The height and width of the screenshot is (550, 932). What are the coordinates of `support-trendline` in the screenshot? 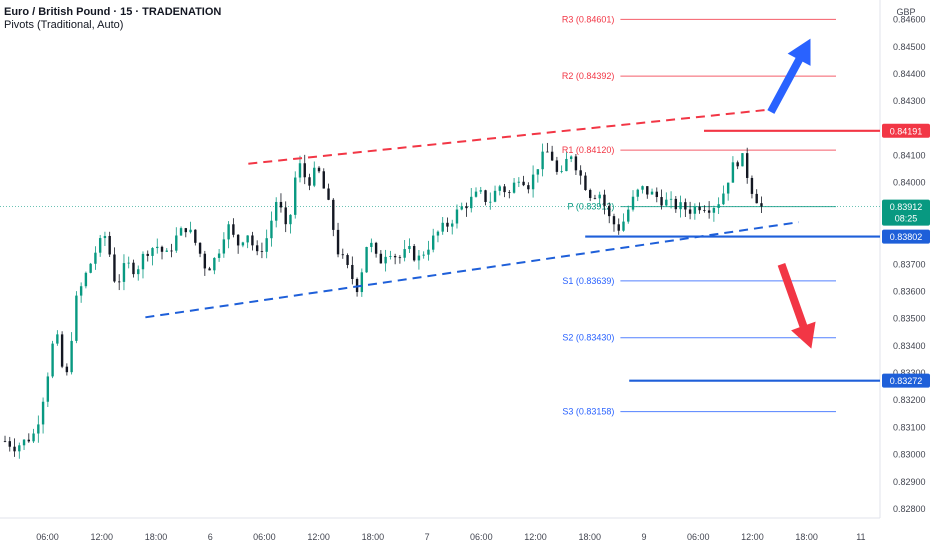 It's located at (472, 270).